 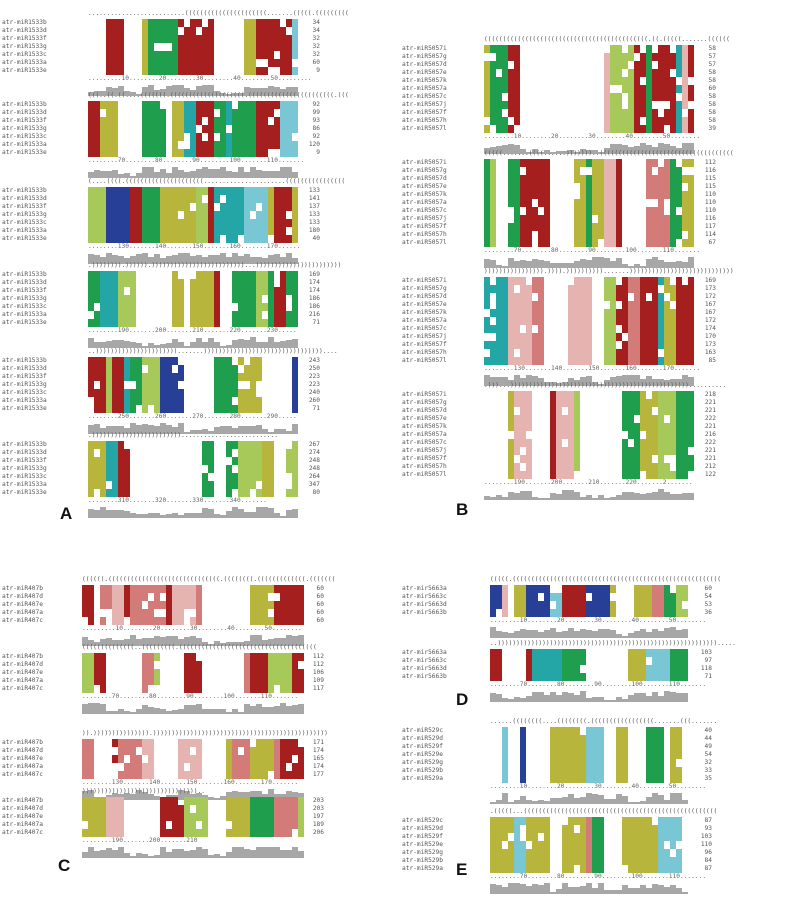 What do you see at coordinates (193, 640) in the screenshot?
I see `conservation-histogram` at bounding box center [193, 640].